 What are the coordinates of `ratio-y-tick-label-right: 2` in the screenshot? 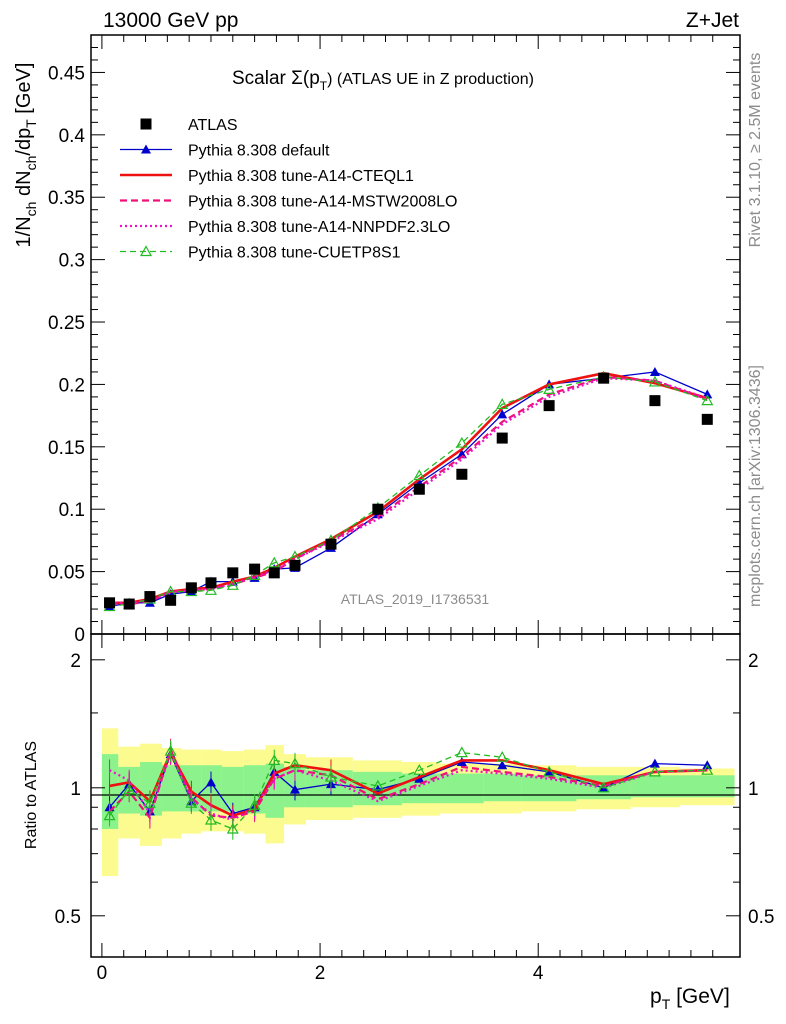 It's located at (753, 661).